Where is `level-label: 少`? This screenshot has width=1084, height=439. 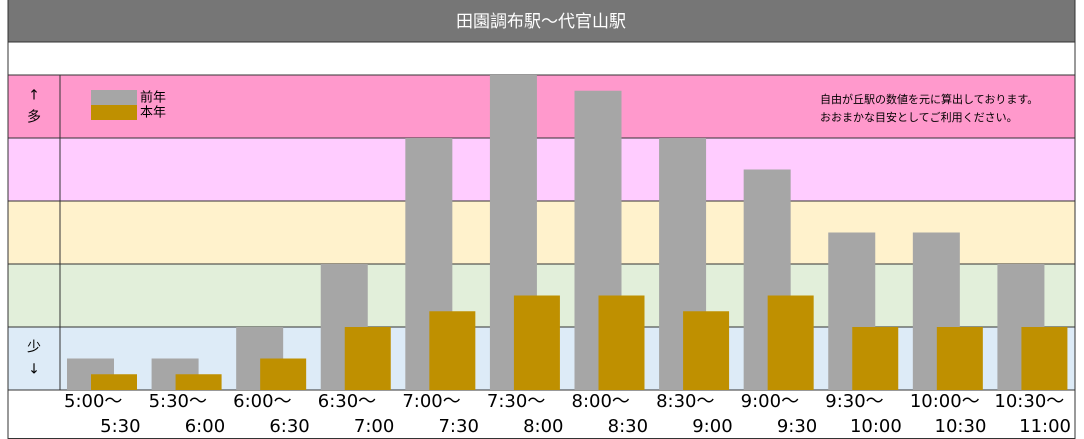
level-label: 少 is located at coordinates (34, 348).